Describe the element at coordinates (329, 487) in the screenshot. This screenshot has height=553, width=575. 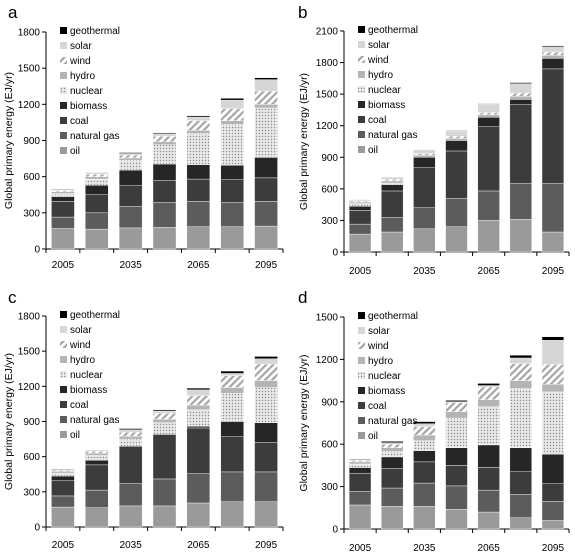
I see `y-tick-label: 300` at that location.